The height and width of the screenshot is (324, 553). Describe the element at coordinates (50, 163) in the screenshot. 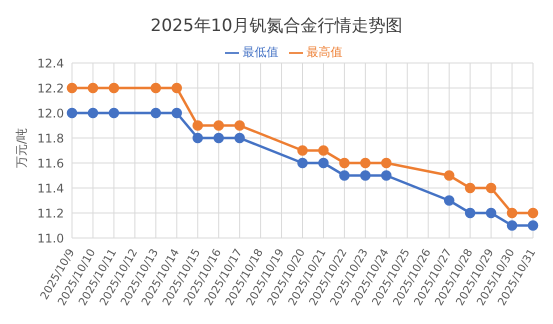

I see `y-tick-label: 11.6` at that location.